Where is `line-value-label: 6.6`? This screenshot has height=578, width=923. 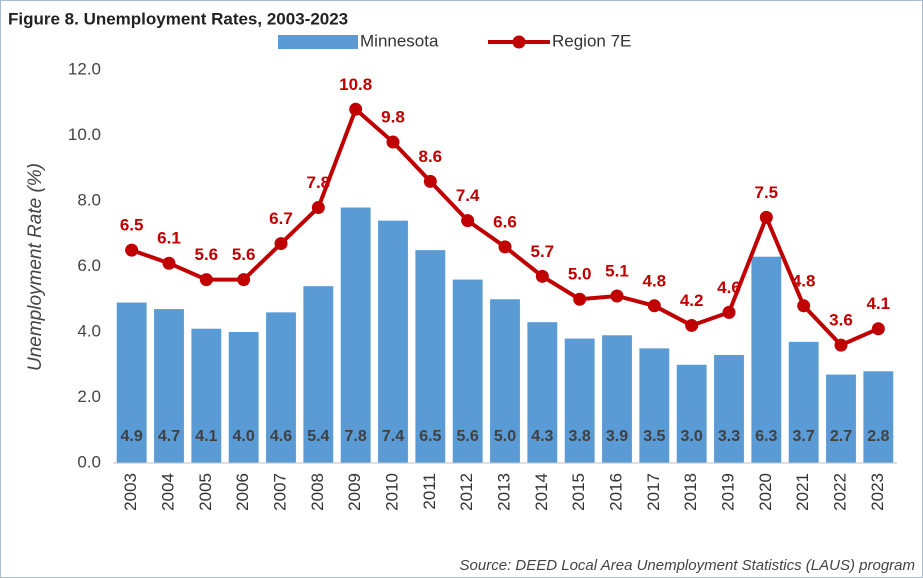
line-value-label: 6.6 is located at coordinates (505, 221).